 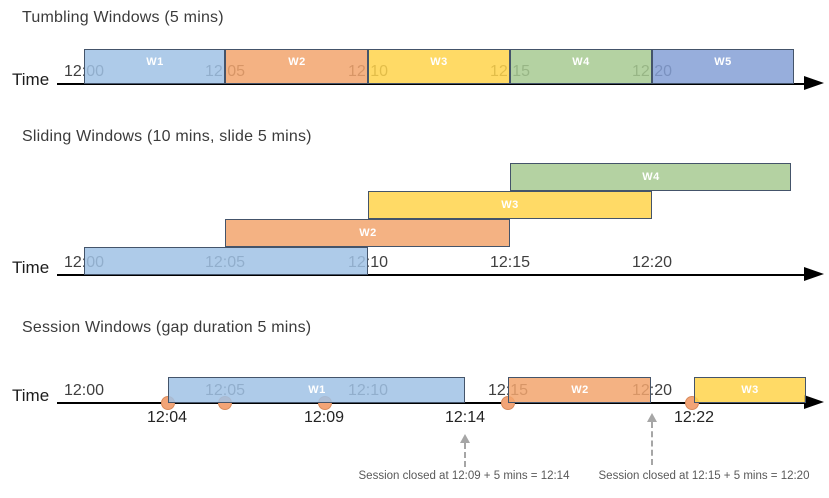 I want to click on tumbling-window-label-w2: W2, so click(x=297, y=62).